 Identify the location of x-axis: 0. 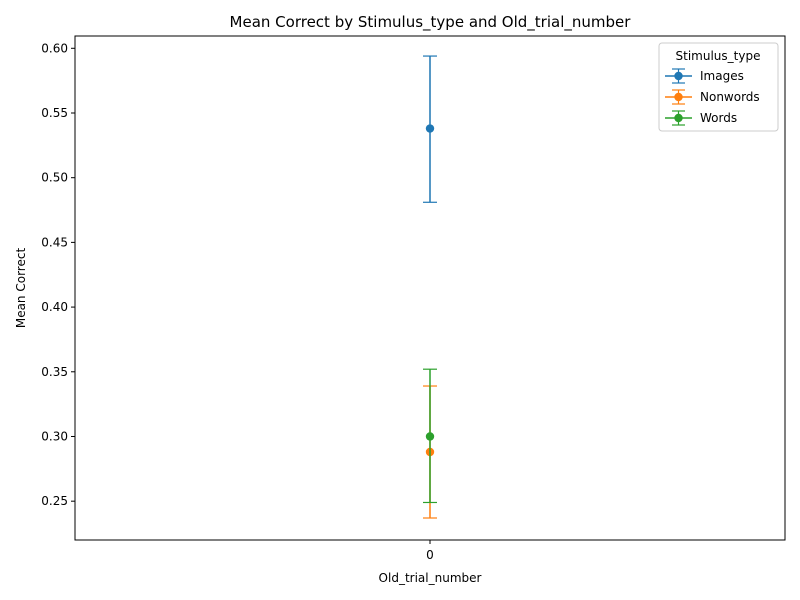
(430, 551).